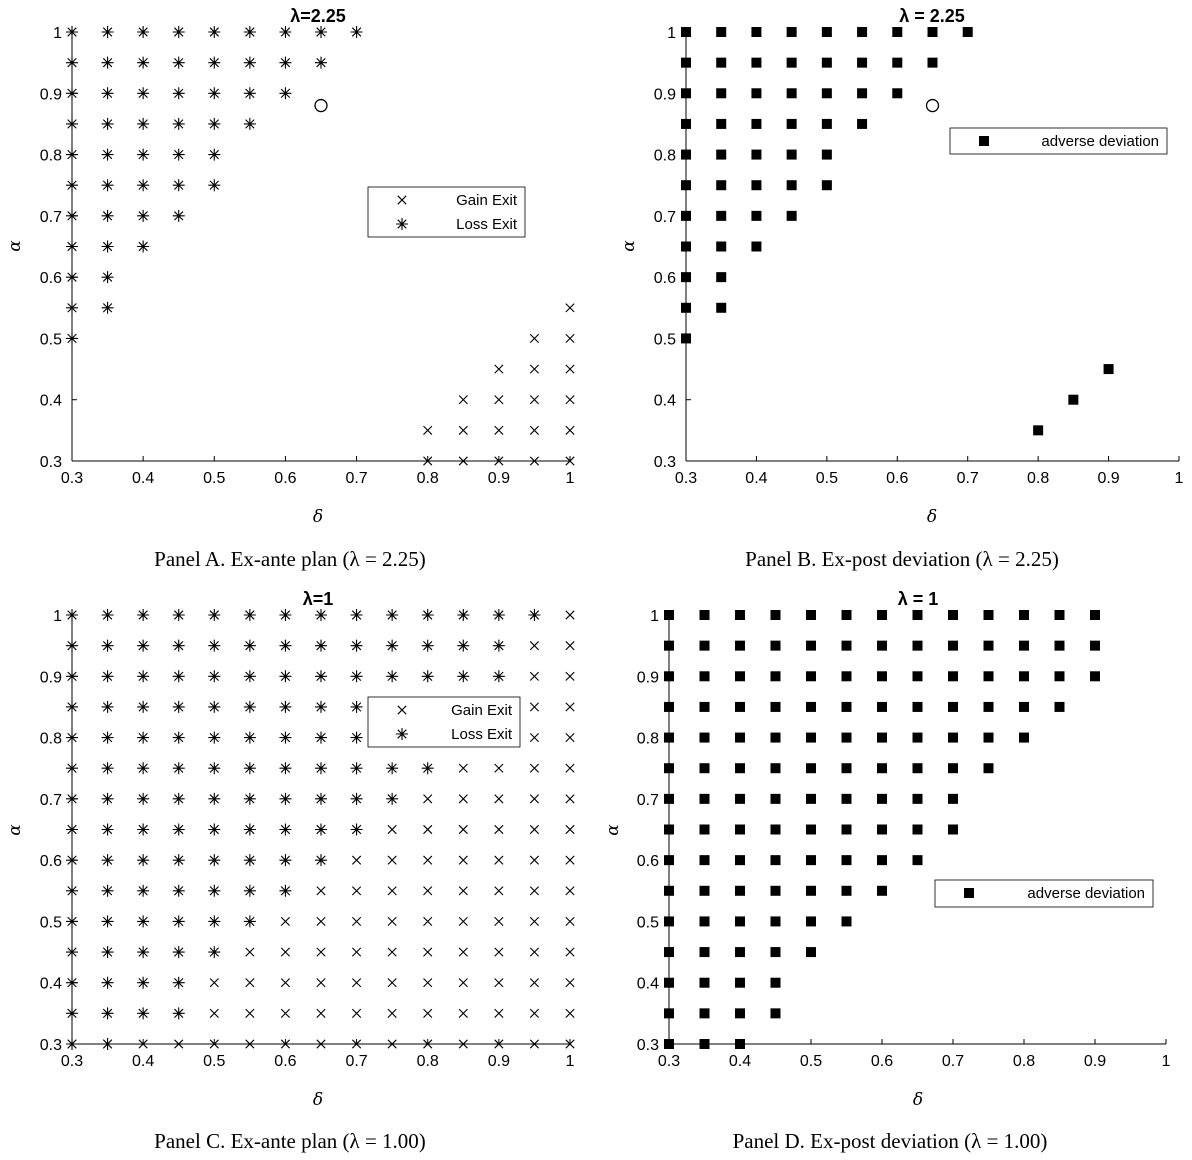 The width and height of the screenshot is (1192, 1160). What do you see at coordinates (318, 16) in the screenshot?
I see `panel-a-title: λ=2.25` at bounding box center [318, 16].